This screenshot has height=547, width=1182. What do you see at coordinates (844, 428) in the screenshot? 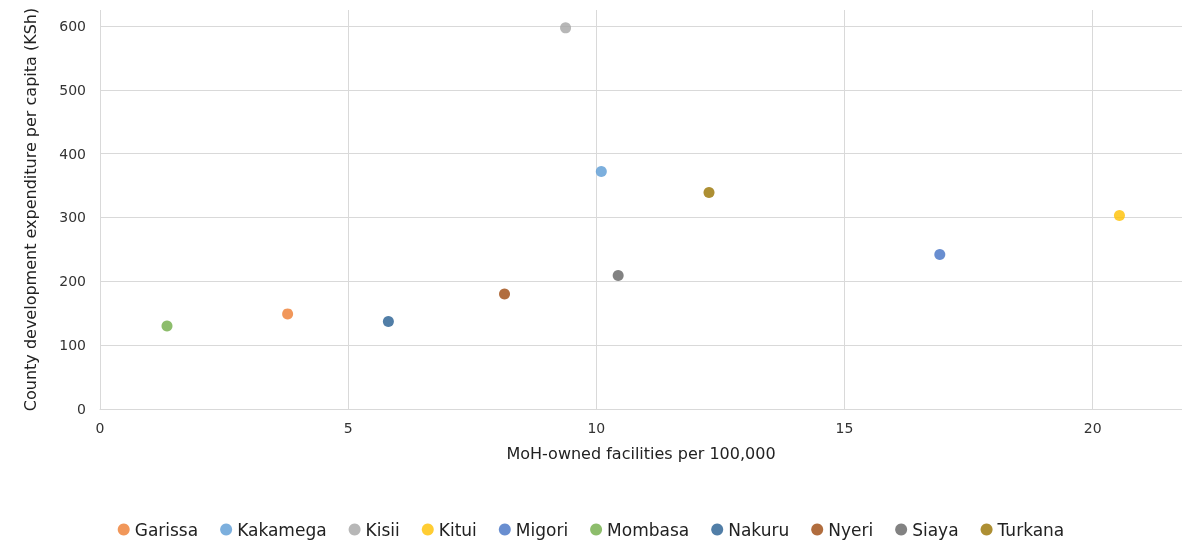
I see `x-tick-label: 15` at bounding box center [844, 428].